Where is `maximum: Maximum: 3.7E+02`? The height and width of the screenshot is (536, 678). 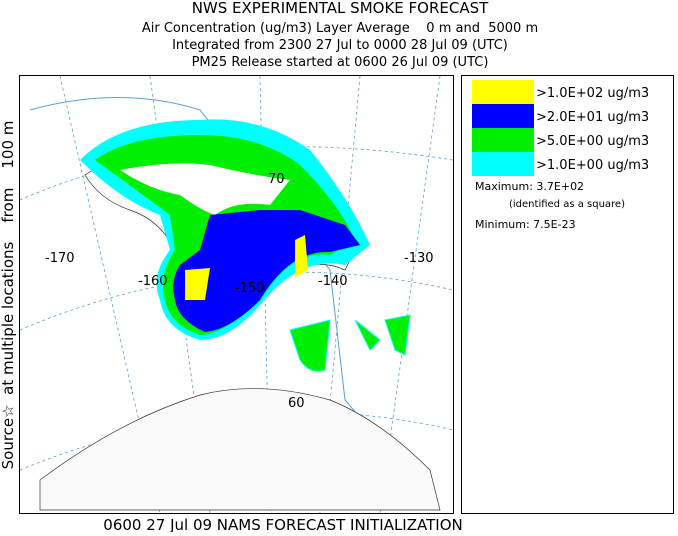
maximum: Maximum: 3.7E+02 is located at coordinates (529, 186).